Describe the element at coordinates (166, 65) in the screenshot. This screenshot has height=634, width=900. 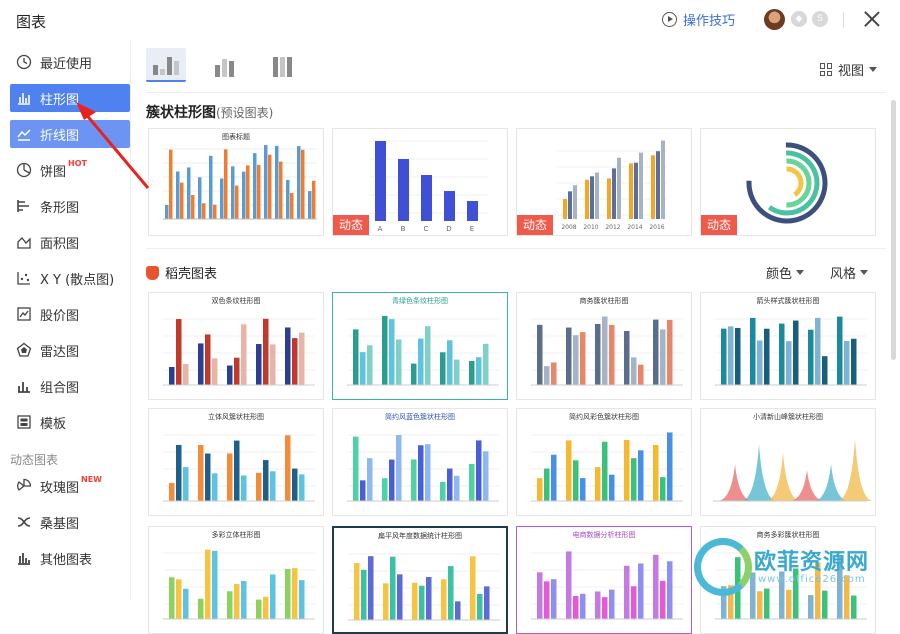
I see `tab-clustered-column` at that location.